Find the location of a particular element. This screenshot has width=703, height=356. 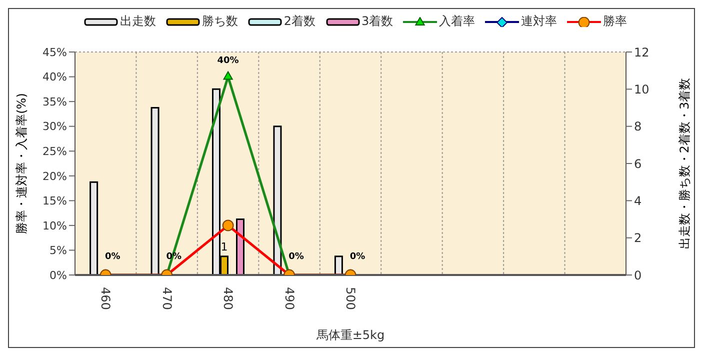

x-tick-label: 460 is located at coordinates (105, 298).